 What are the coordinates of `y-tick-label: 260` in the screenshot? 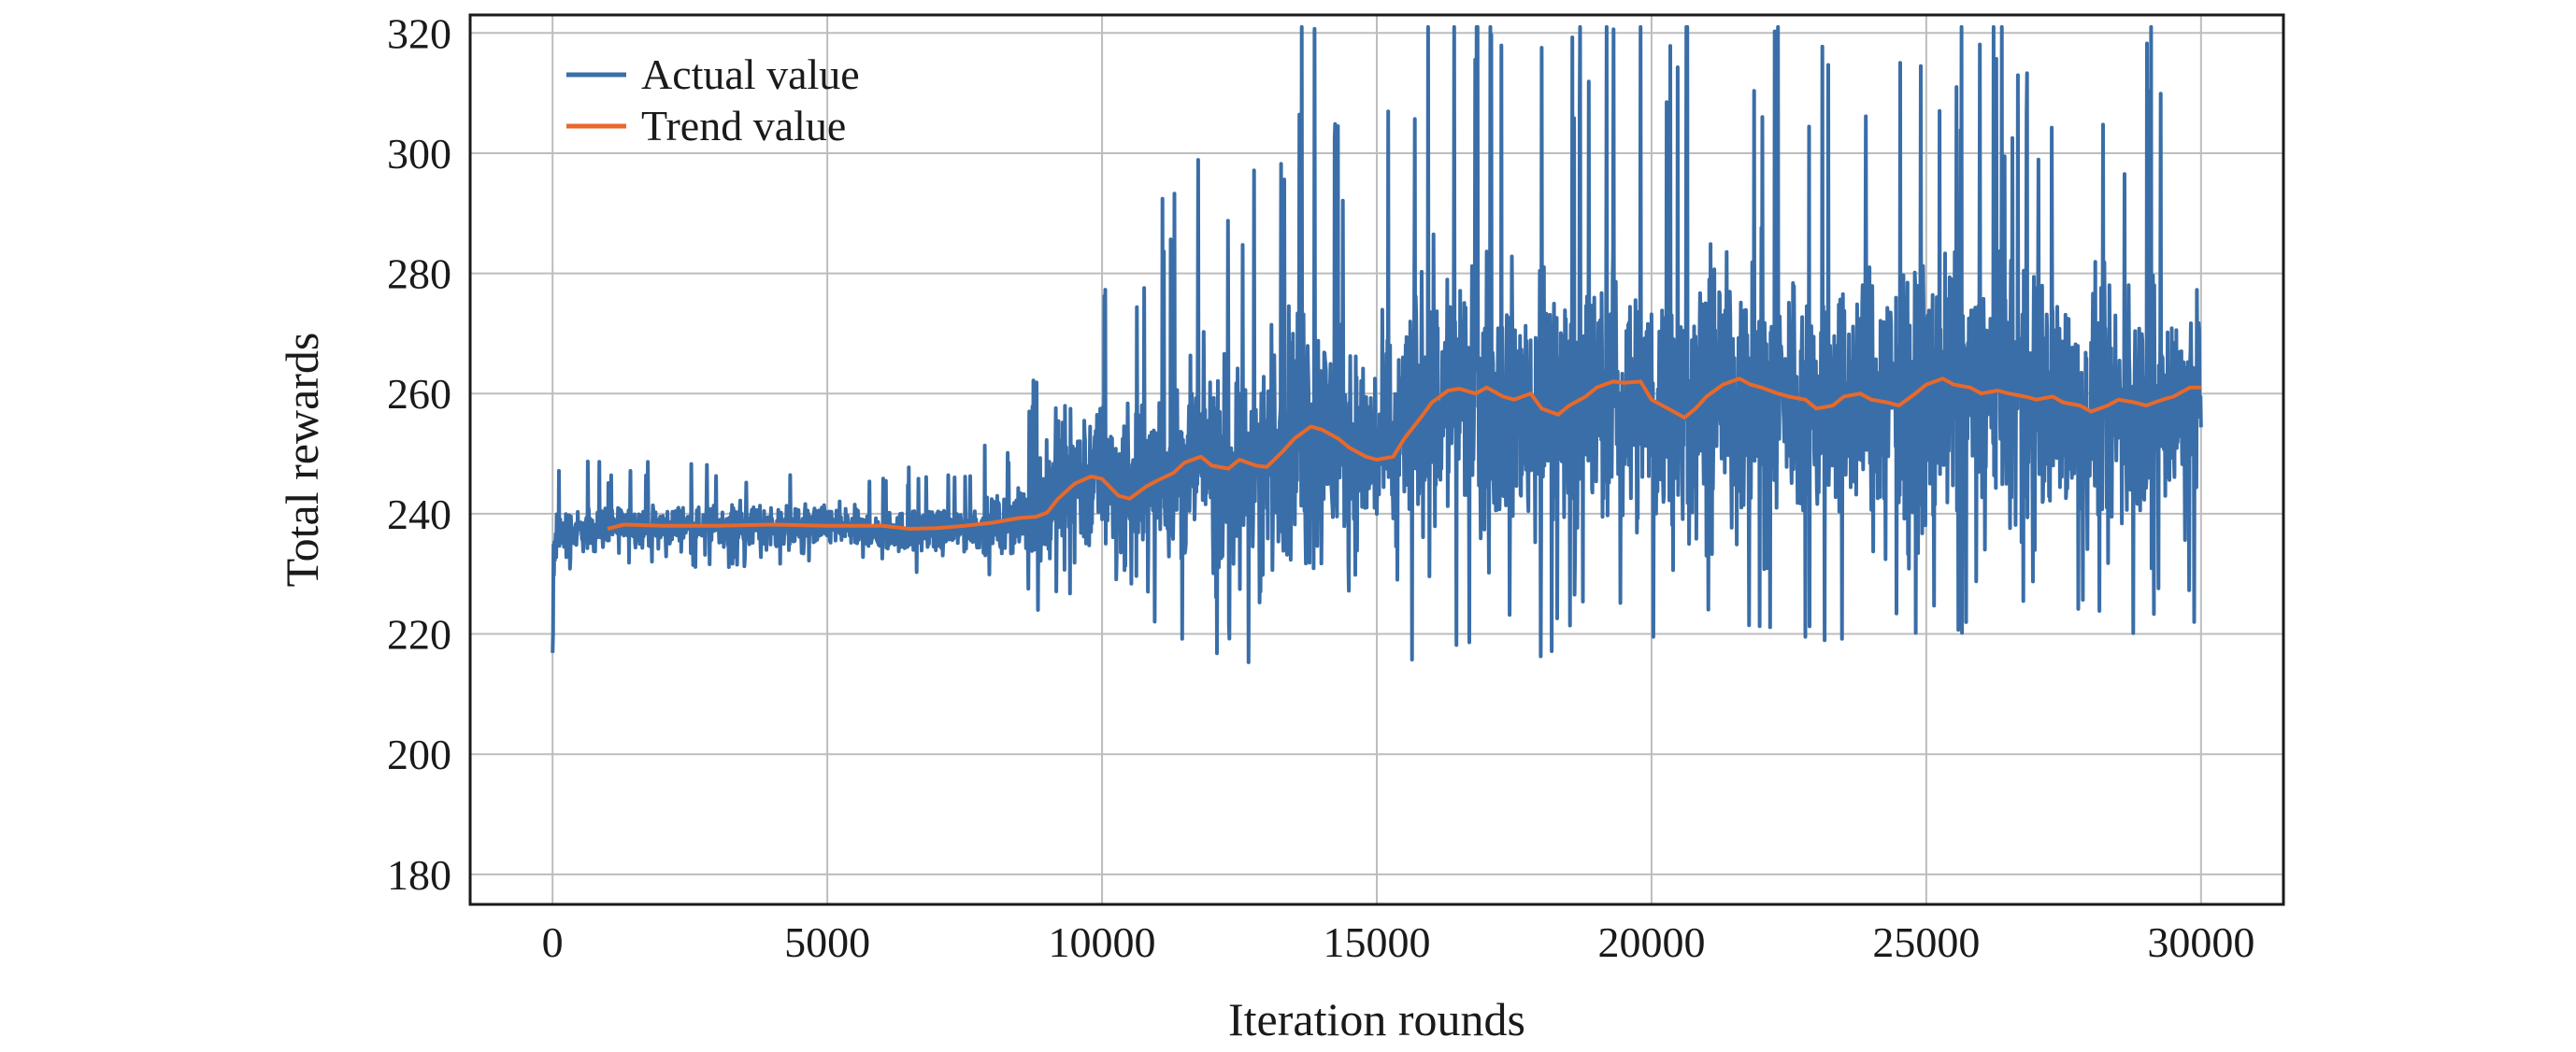 It's located at (419, 394).